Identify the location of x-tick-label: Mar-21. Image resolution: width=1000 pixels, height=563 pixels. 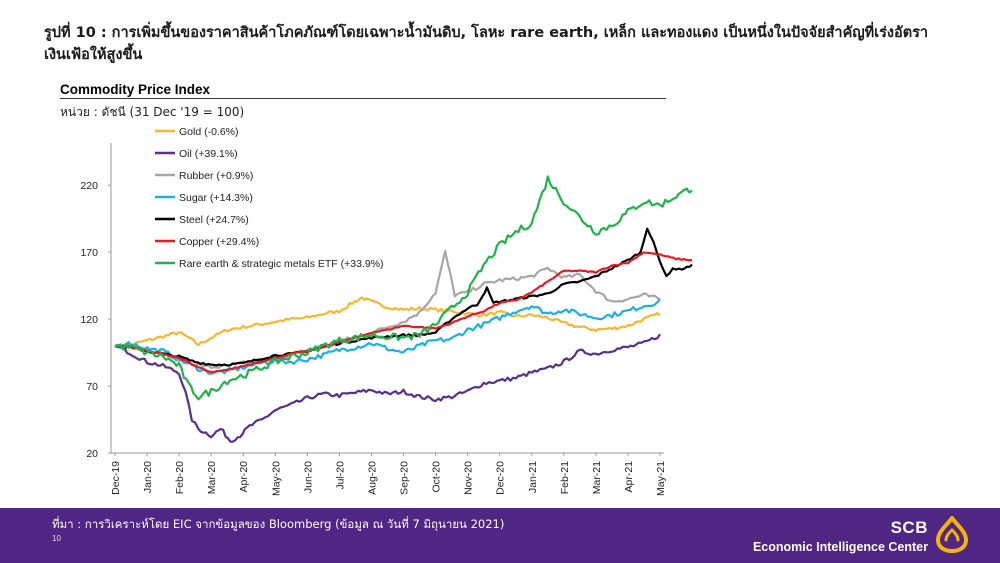
(597, 477).